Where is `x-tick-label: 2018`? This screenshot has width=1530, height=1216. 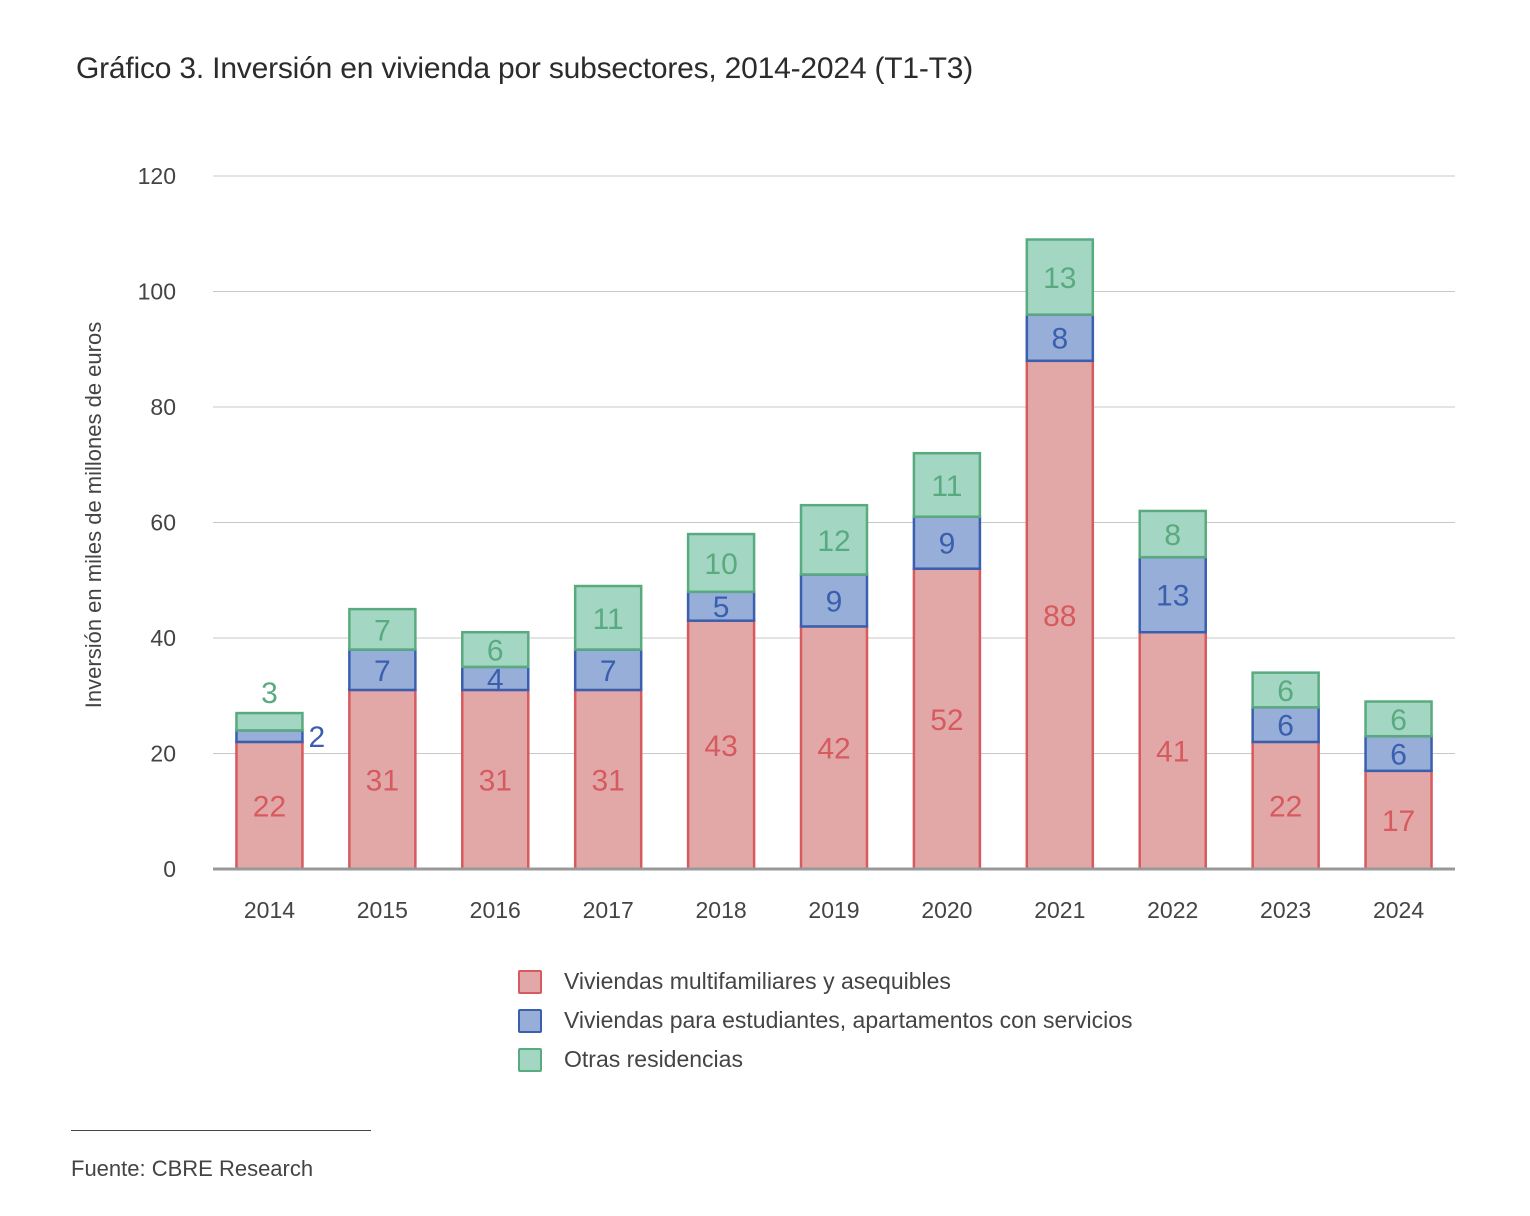
x-tick-label: 2018 is located at coordinates (721, 910).